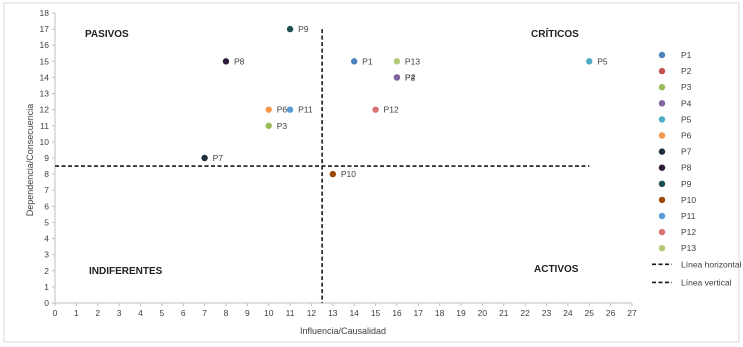 This screenshot has height=347, width=743. Describe the element at coordinates (55, 313) in the screenshot. I see `x-tick-label: 0` at that location.